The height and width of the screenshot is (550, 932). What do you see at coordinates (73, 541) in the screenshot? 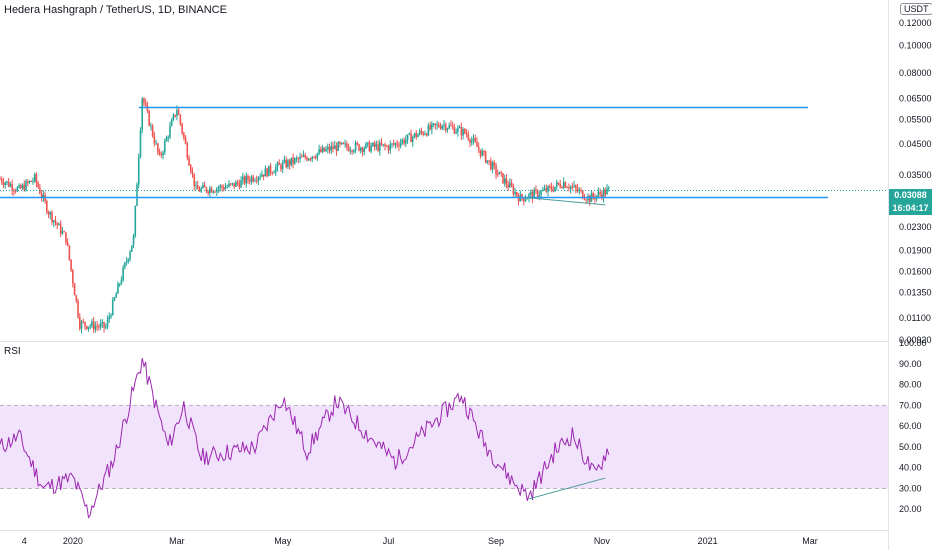
I see `time-tick-label: 2020` at bounding box center [73, 541].